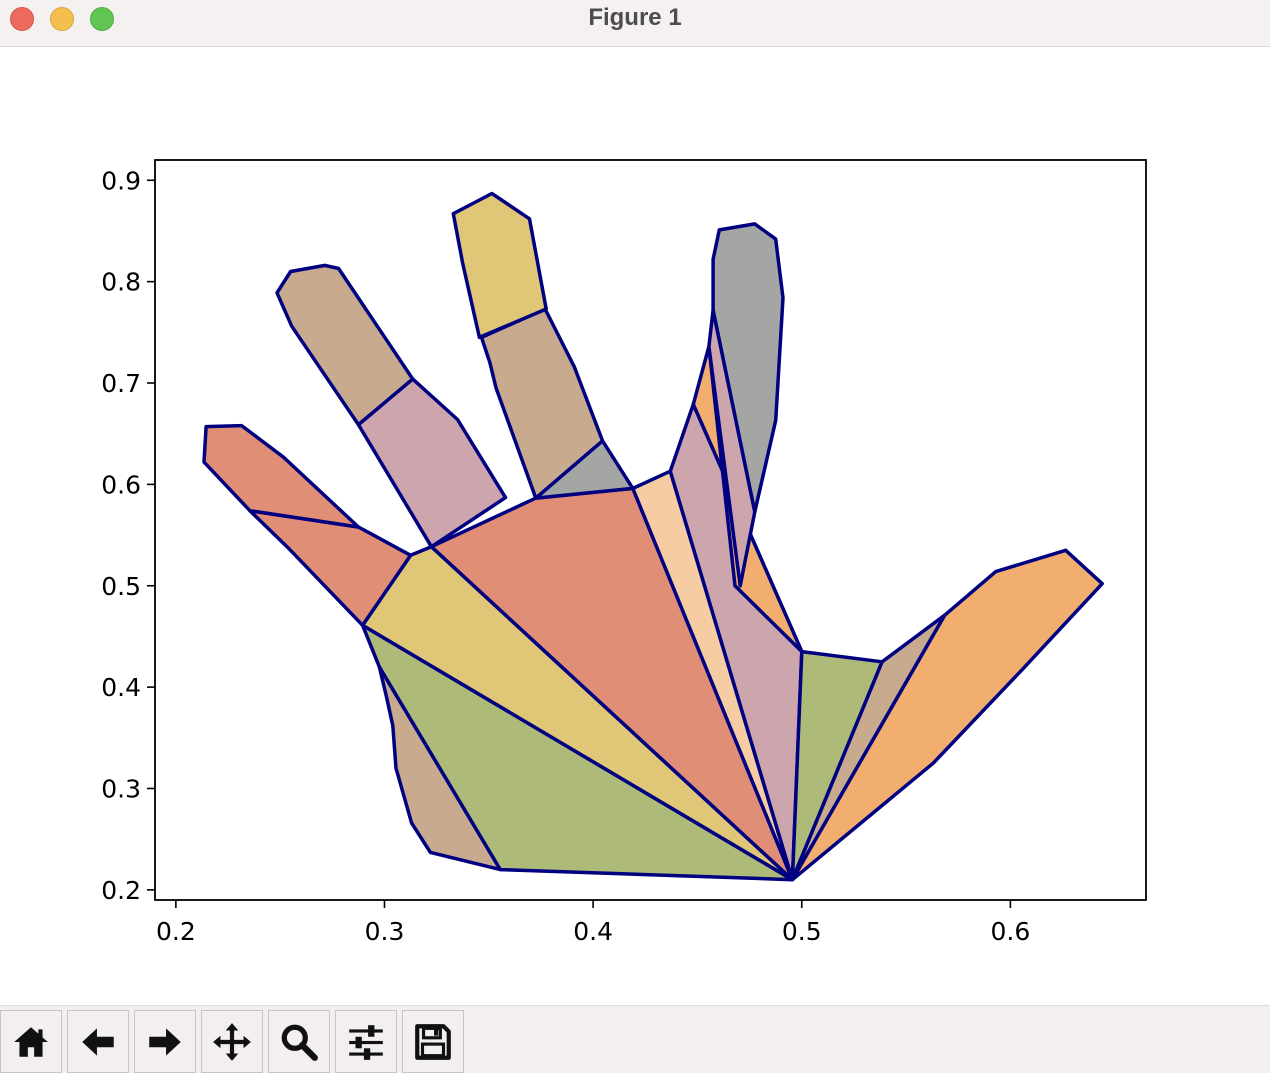 The width and height of the screenshot is (1270, 1073). Describe the element at coordinates (121, 788) in the screenshot. I see `y-tick-label: 0.3` at that location.